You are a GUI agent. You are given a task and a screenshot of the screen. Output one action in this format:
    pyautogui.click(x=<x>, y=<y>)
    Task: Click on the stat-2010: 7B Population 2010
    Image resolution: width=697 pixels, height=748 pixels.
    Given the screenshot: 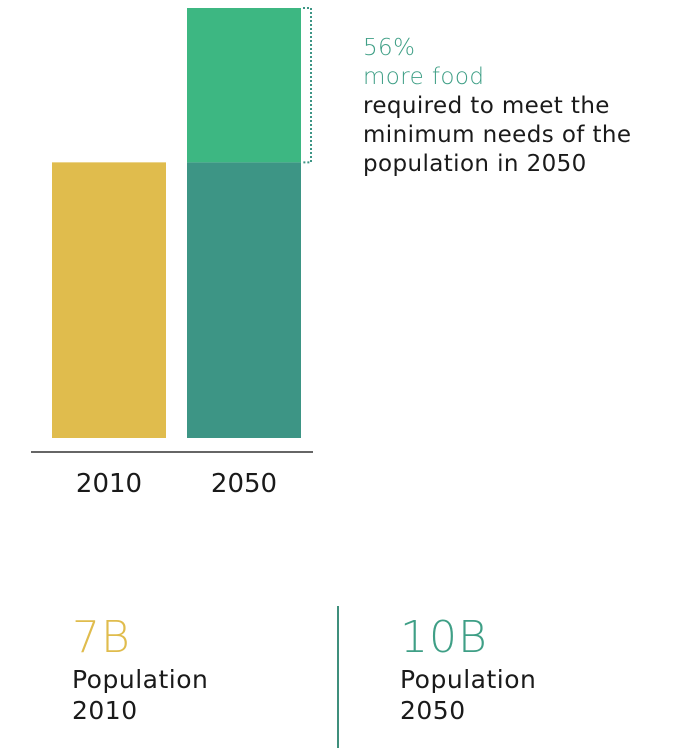 What is the action you would take?
    pyautogui.click(x=140, y=669)
    